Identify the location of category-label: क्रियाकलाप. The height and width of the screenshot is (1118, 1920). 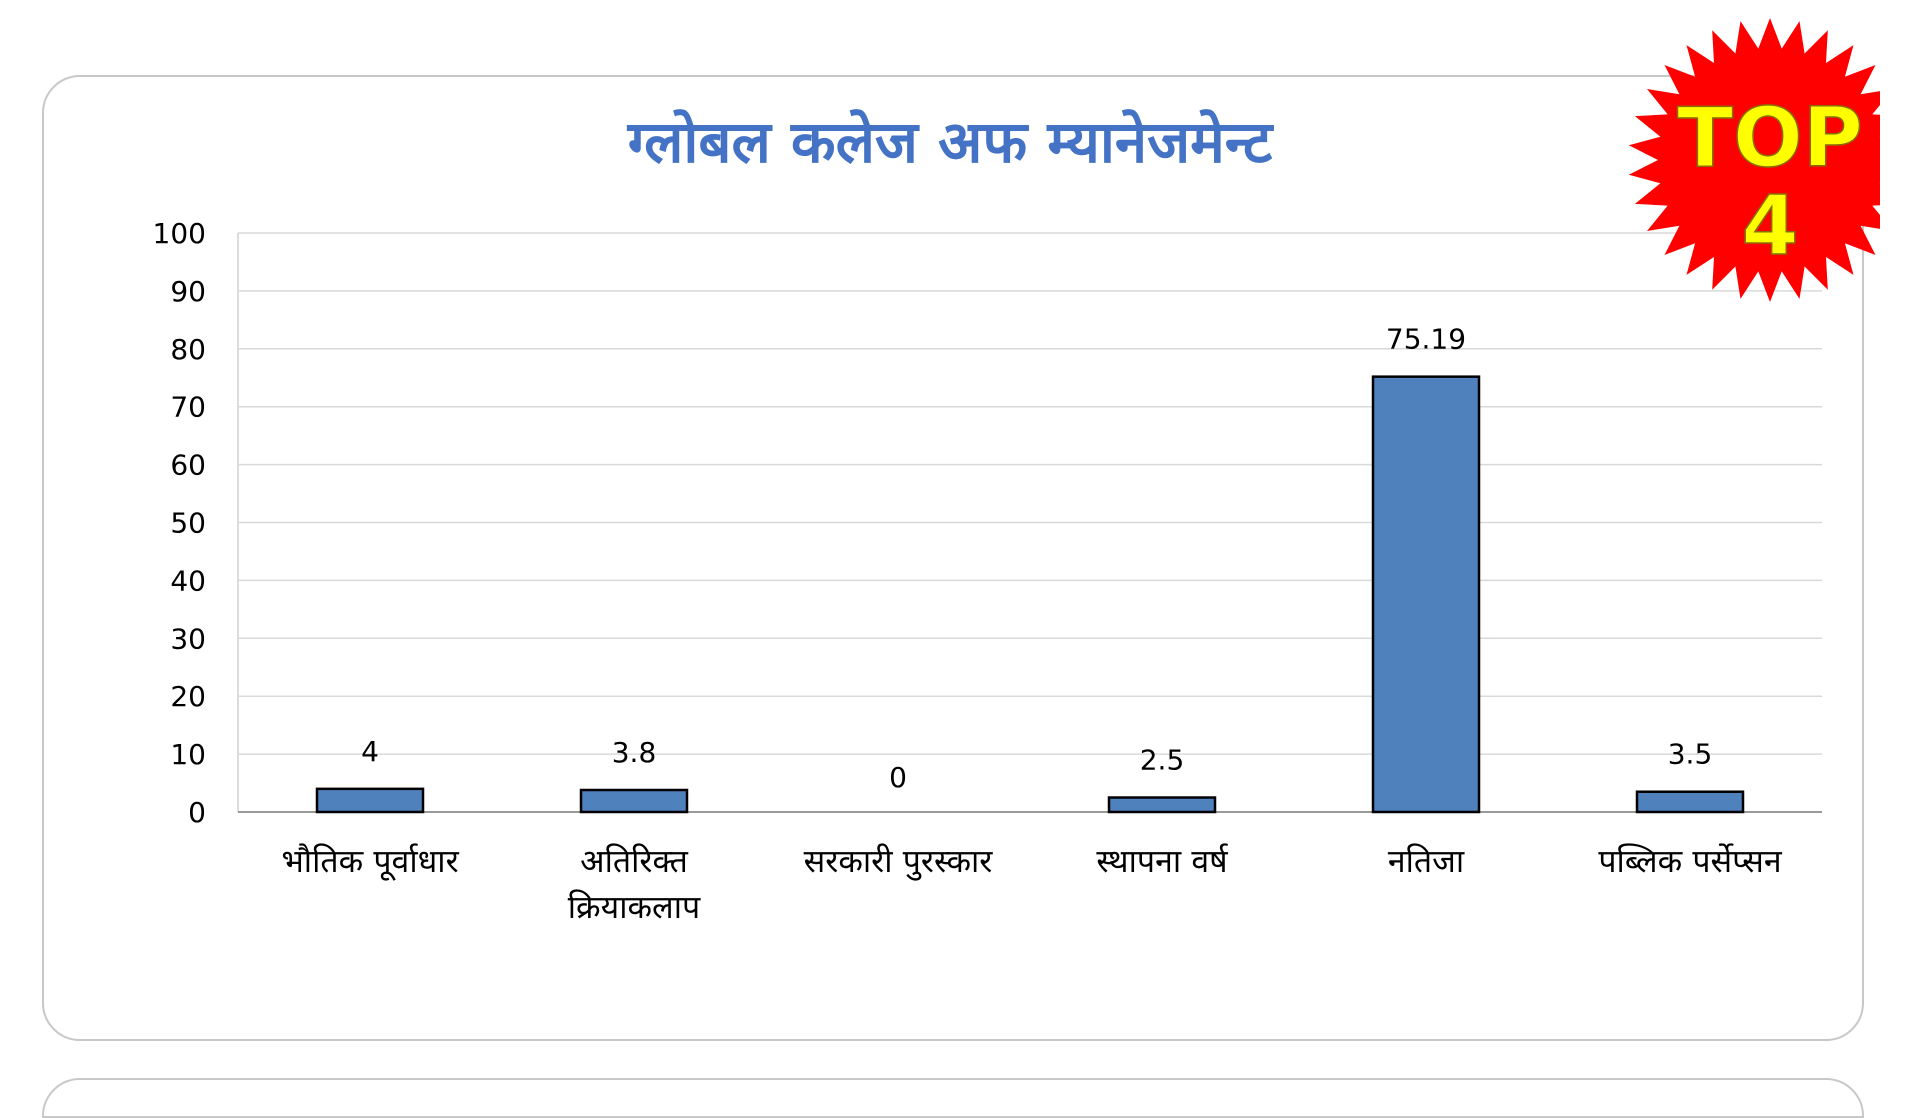
(634, 907).